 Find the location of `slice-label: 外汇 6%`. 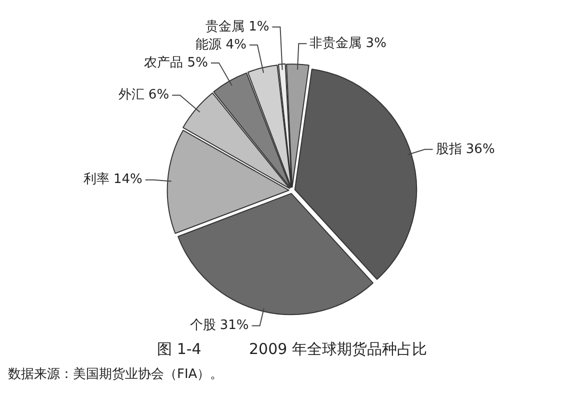

slice-label: 外汇 6% is located at coordinates (144, 95).